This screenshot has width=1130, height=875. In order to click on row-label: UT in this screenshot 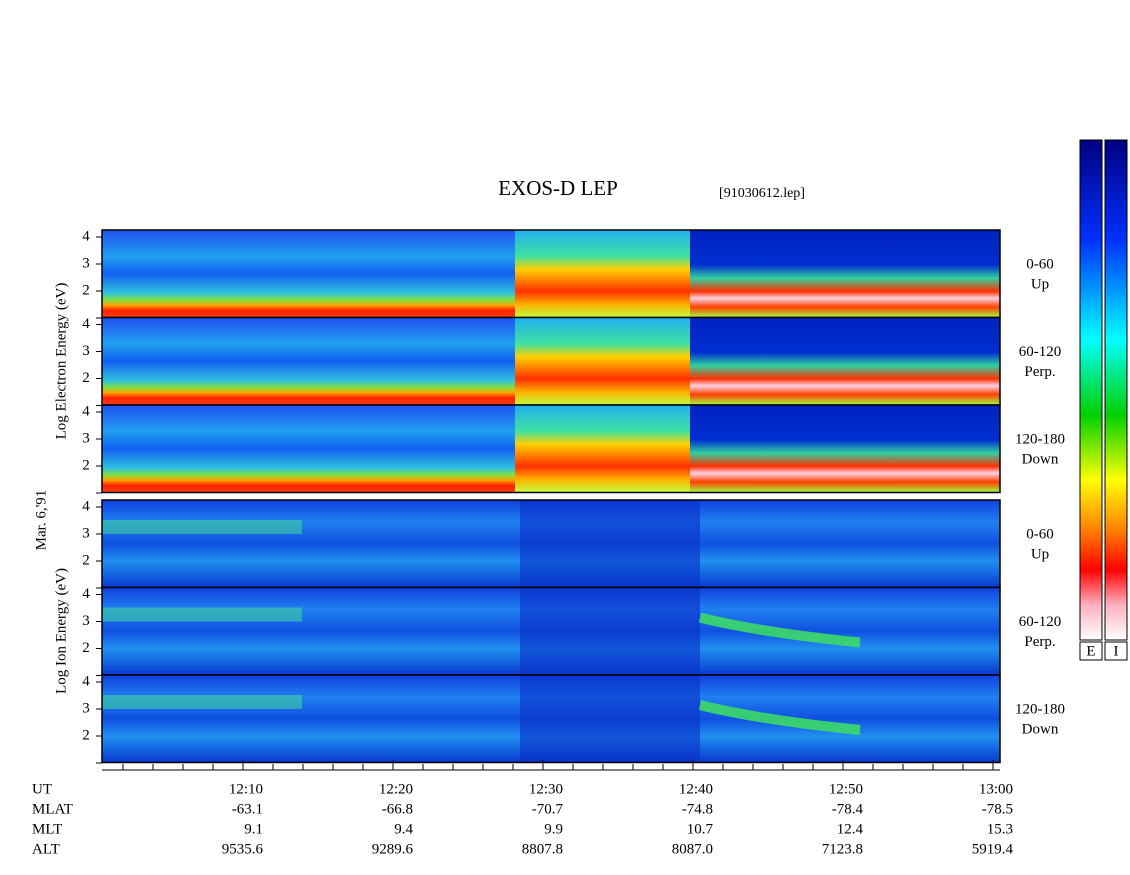, I will do `click(42, 789)`.